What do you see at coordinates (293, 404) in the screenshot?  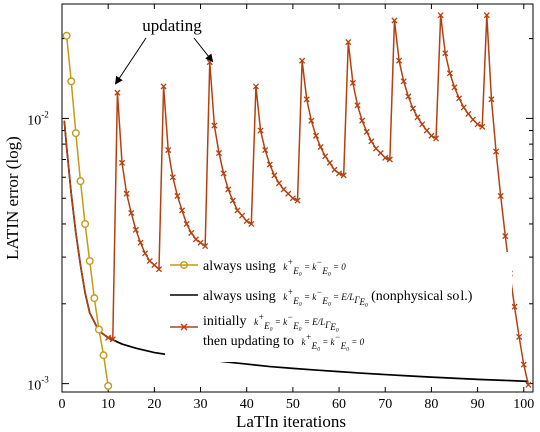 I see `x-tick-label: 50` at bounding box center [293, 404].